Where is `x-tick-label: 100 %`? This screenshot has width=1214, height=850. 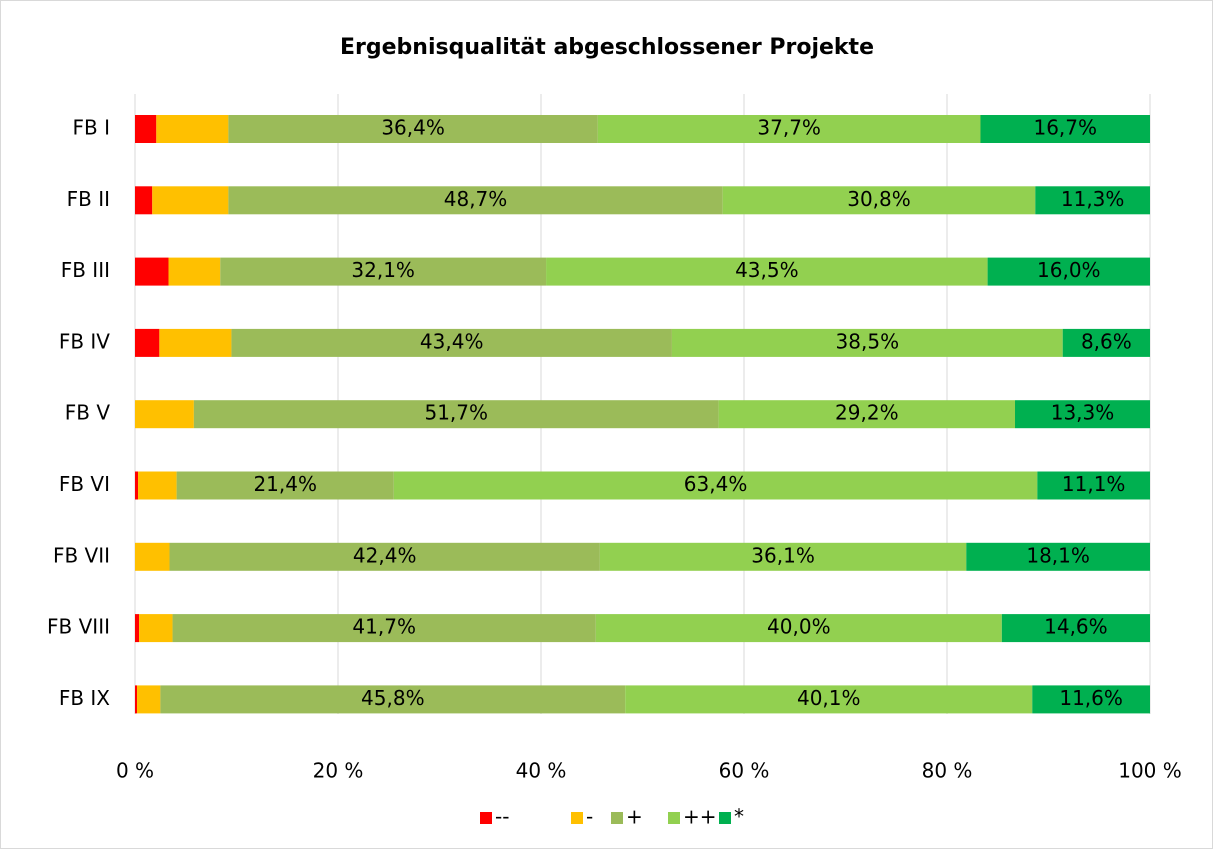
x-tick-label: 100 % is located at coordinates (1150, 771).